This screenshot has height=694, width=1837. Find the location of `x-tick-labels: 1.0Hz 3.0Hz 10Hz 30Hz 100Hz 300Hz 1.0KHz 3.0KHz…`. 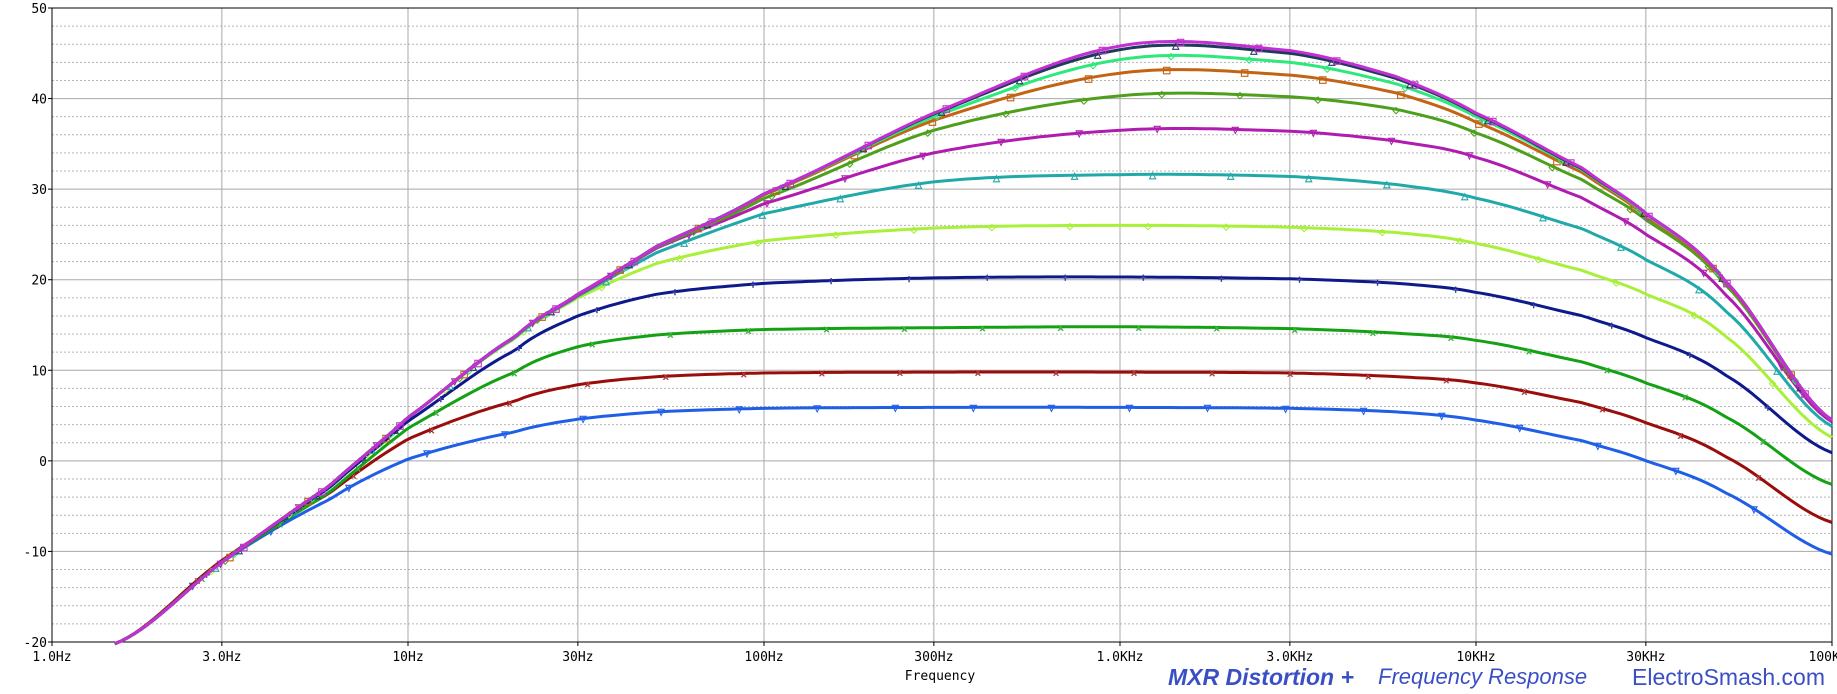

x-tick-labels: 1.0Hz 3.0Hz 10Hz 30Hz 100Hz 300Hz 1.0KHz 3.0KHz… is located at coordinates (934, 653).